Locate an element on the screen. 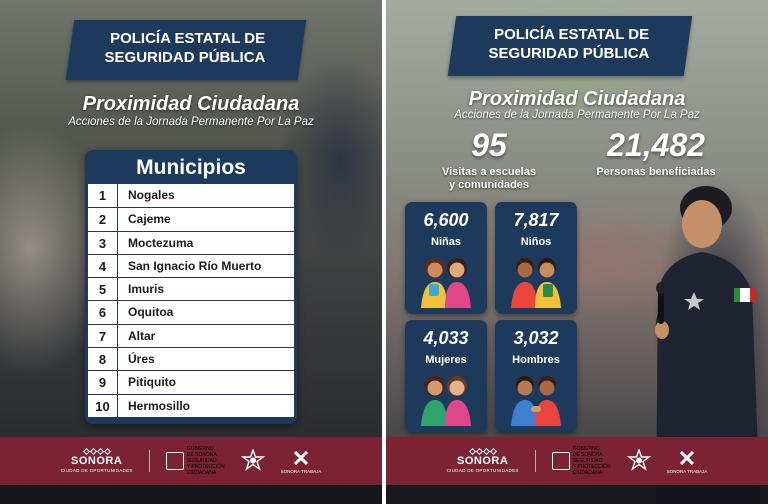 The height and width of the screenshot is (504, 768). beneficiaries-label: Personas beneficiadas is located at coordinates (656, 172).